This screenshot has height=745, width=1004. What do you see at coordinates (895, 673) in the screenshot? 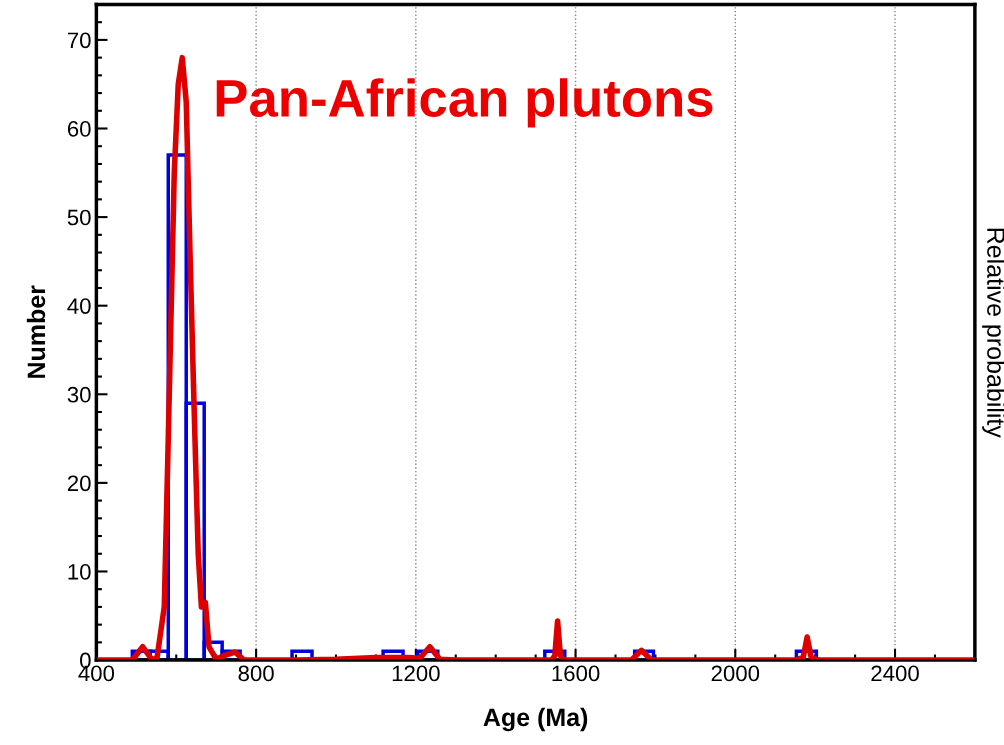
I see `x-tick-label: 2400` at bounding box center [895, 673].